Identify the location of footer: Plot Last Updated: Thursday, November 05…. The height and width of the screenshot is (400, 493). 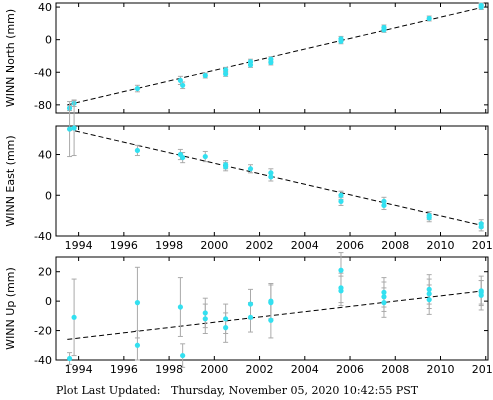
(237, 390).